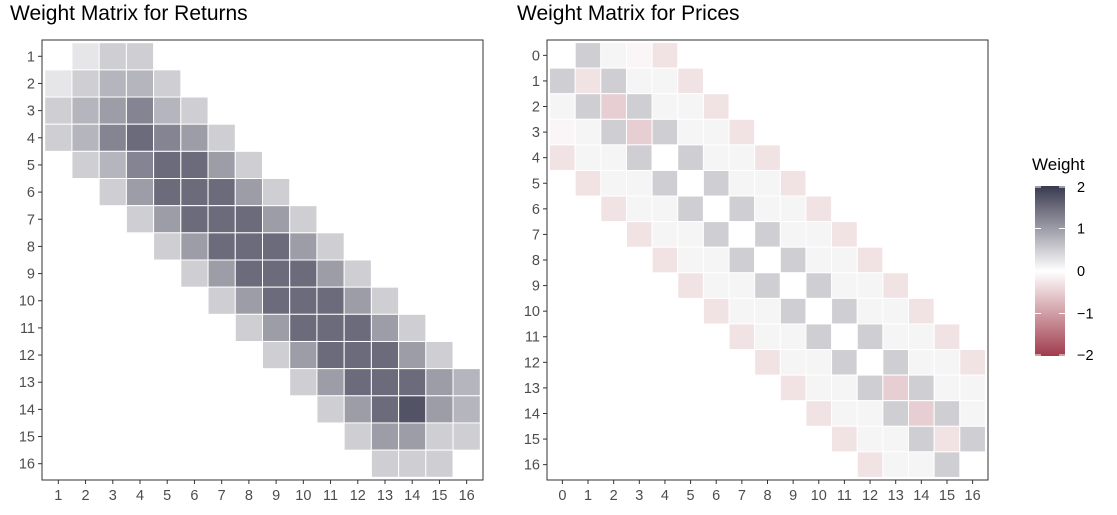 This screenshot has width=1117, height=515. What do you see at coordinates (716, 496) in the screenshot?
I see `prices-x-tick-label: 6` at bounding box center [716, 496].